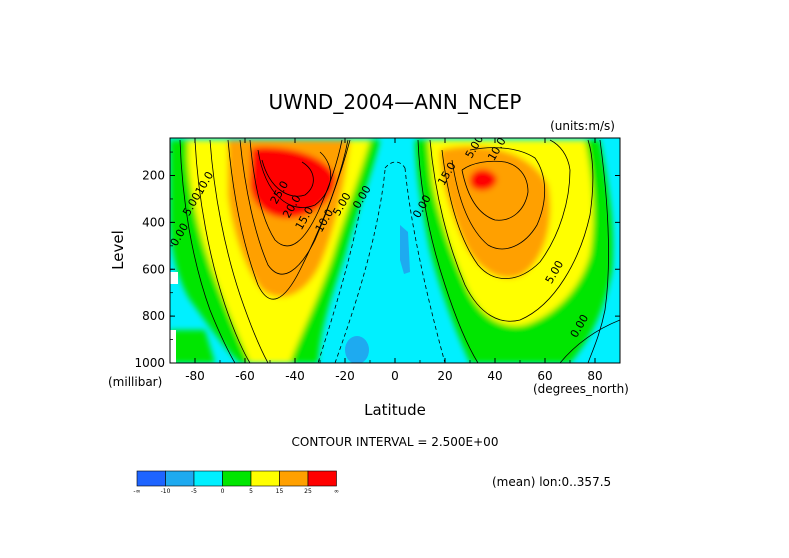 The height and width of the screenshot is (558, 789). I want to click on y-tick-label: 200, so click(153, 176).